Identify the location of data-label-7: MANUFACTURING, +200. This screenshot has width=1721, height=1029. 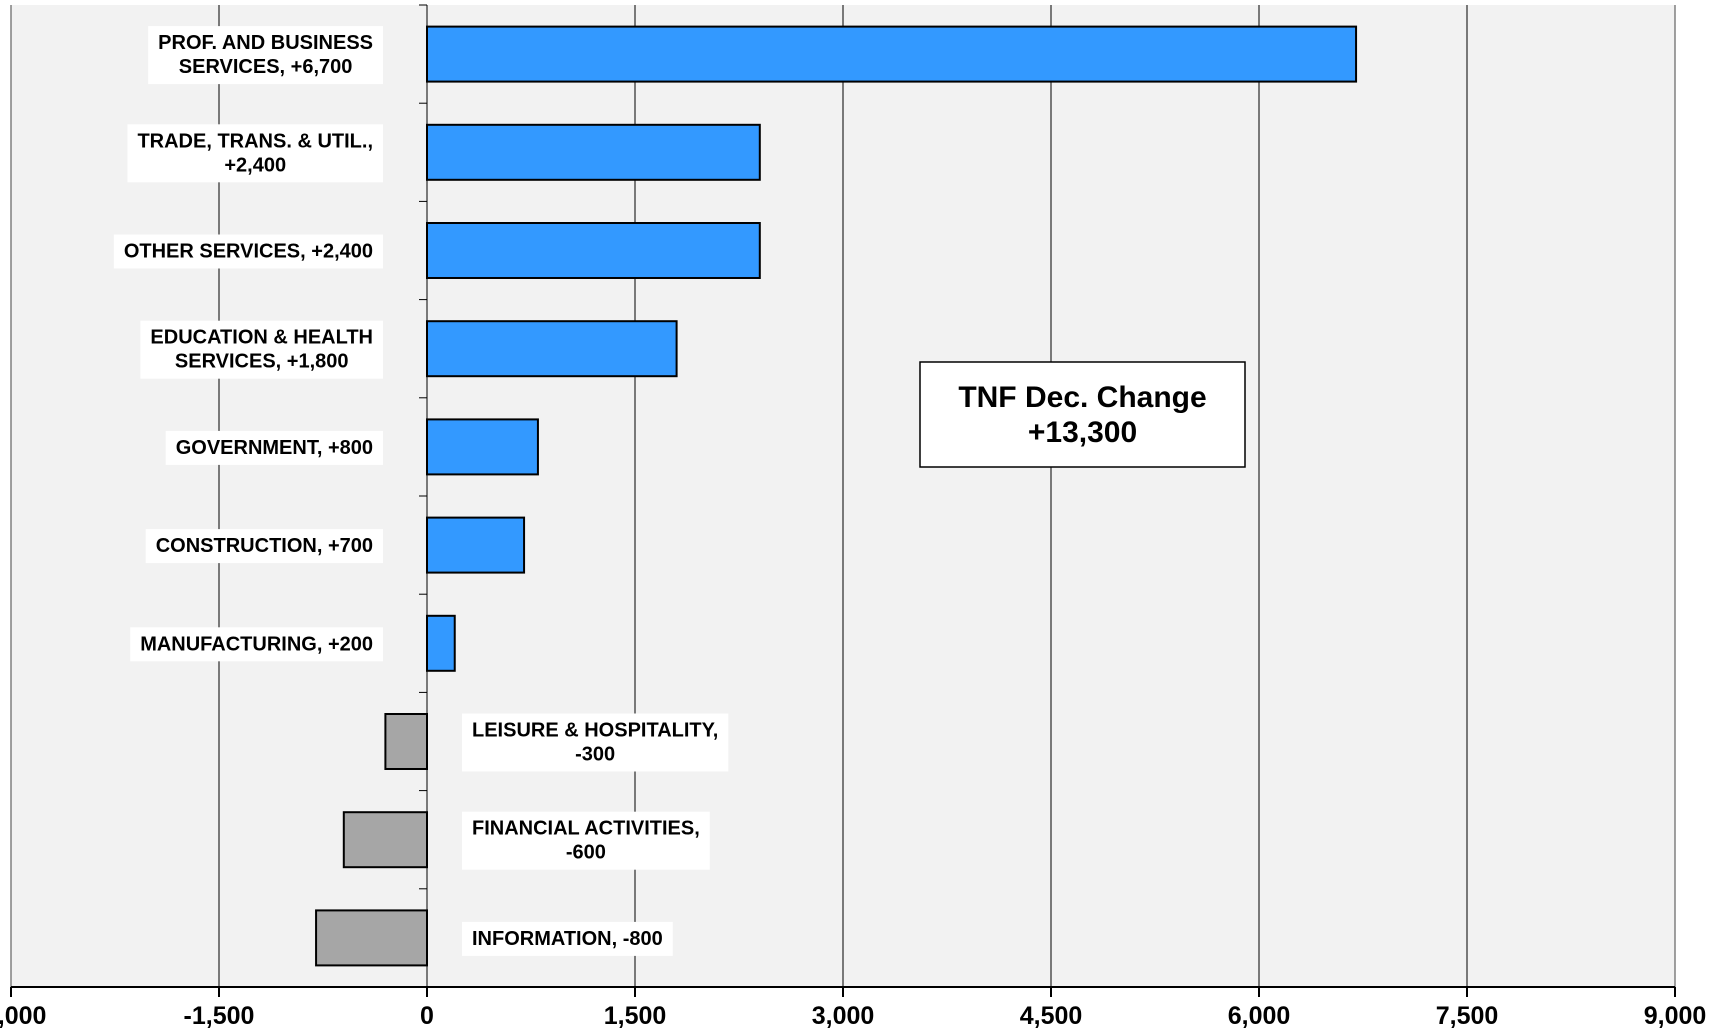
(256, 644).